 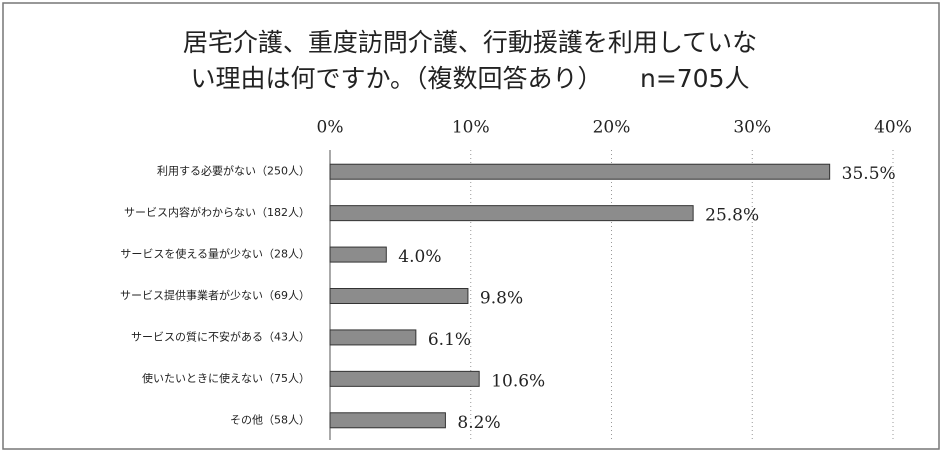 I want to click on category-label: サービスを使える量が少ない（28人）, so click(x=215, y=254).